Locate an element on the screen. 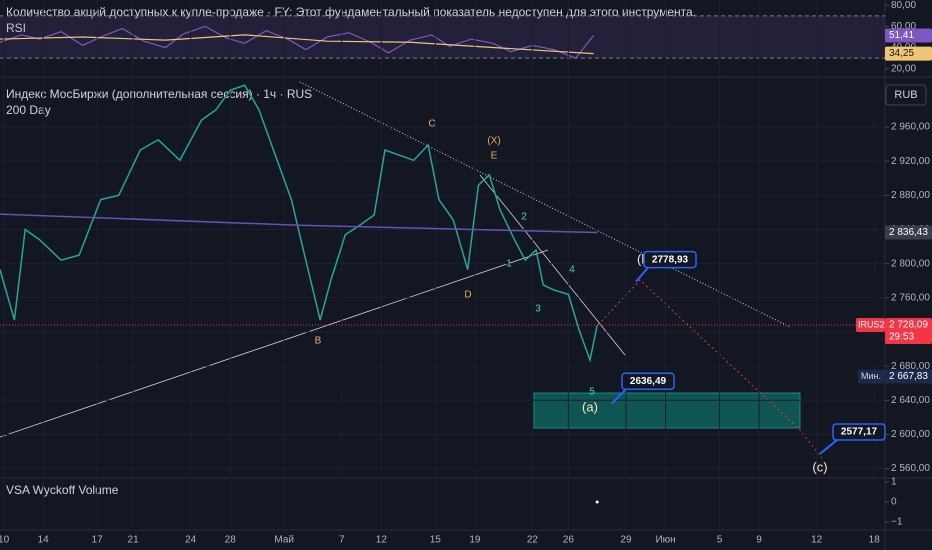  y-tick-label: 2 600,00 is located at coordinates (910, 434).